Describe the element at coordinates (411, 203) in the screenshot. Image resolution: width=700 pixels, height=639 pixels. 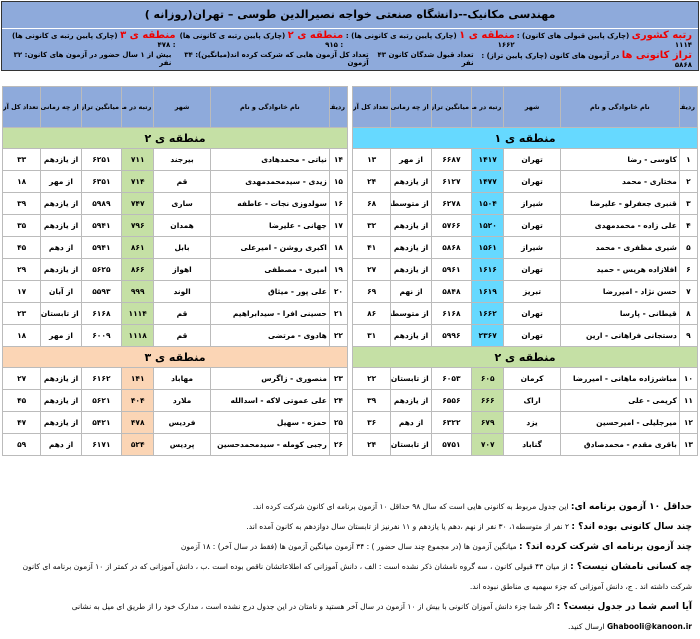
I see `joined-since: از متوسطه۱` at that location.